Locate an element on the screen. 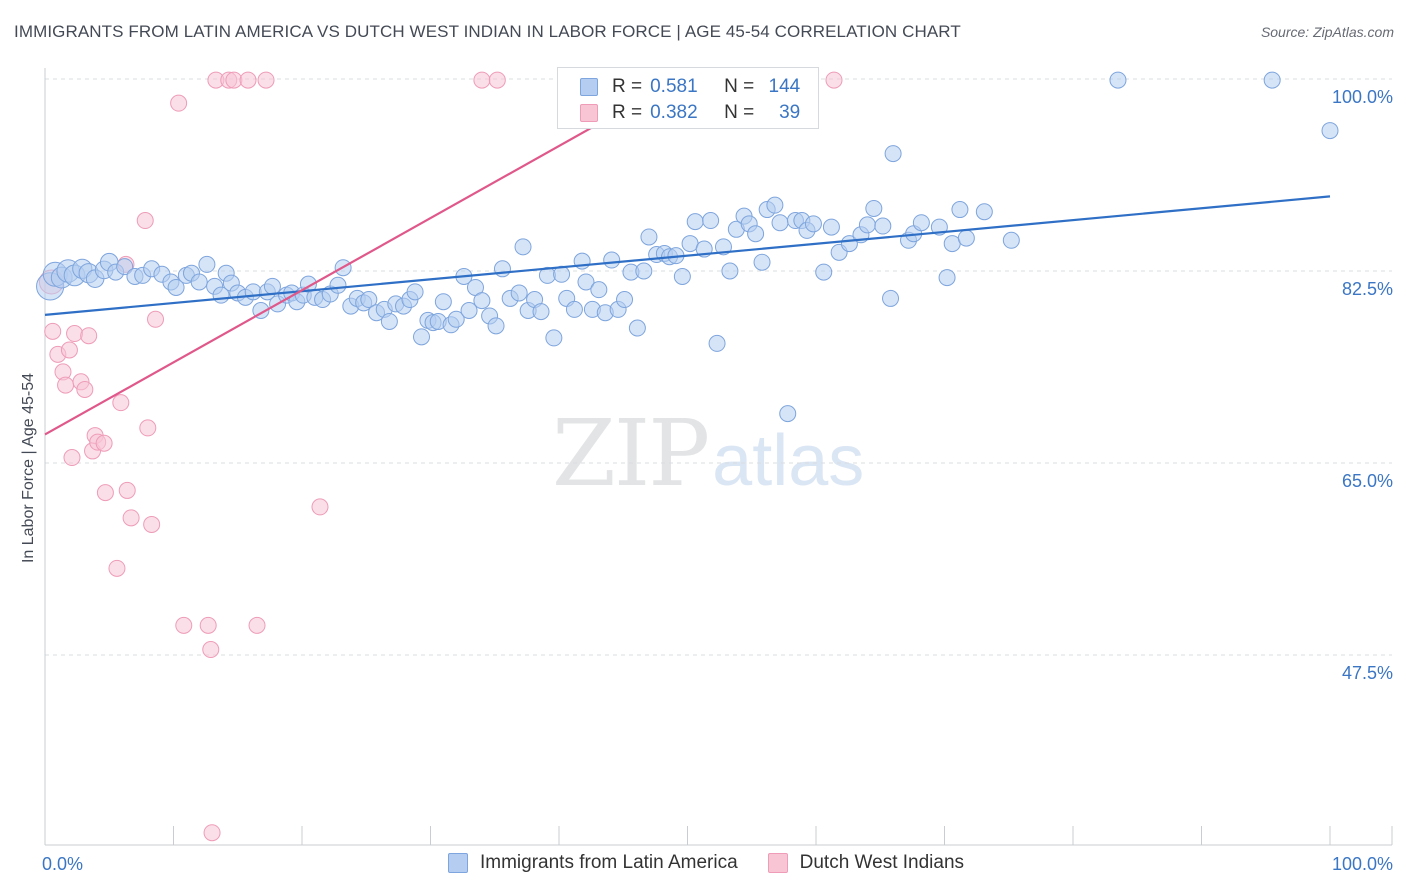 This screenshot has width=1406, height=892. y-axis-label: In Labor Force | Age 45-54 is located at coordinates (28, 468).